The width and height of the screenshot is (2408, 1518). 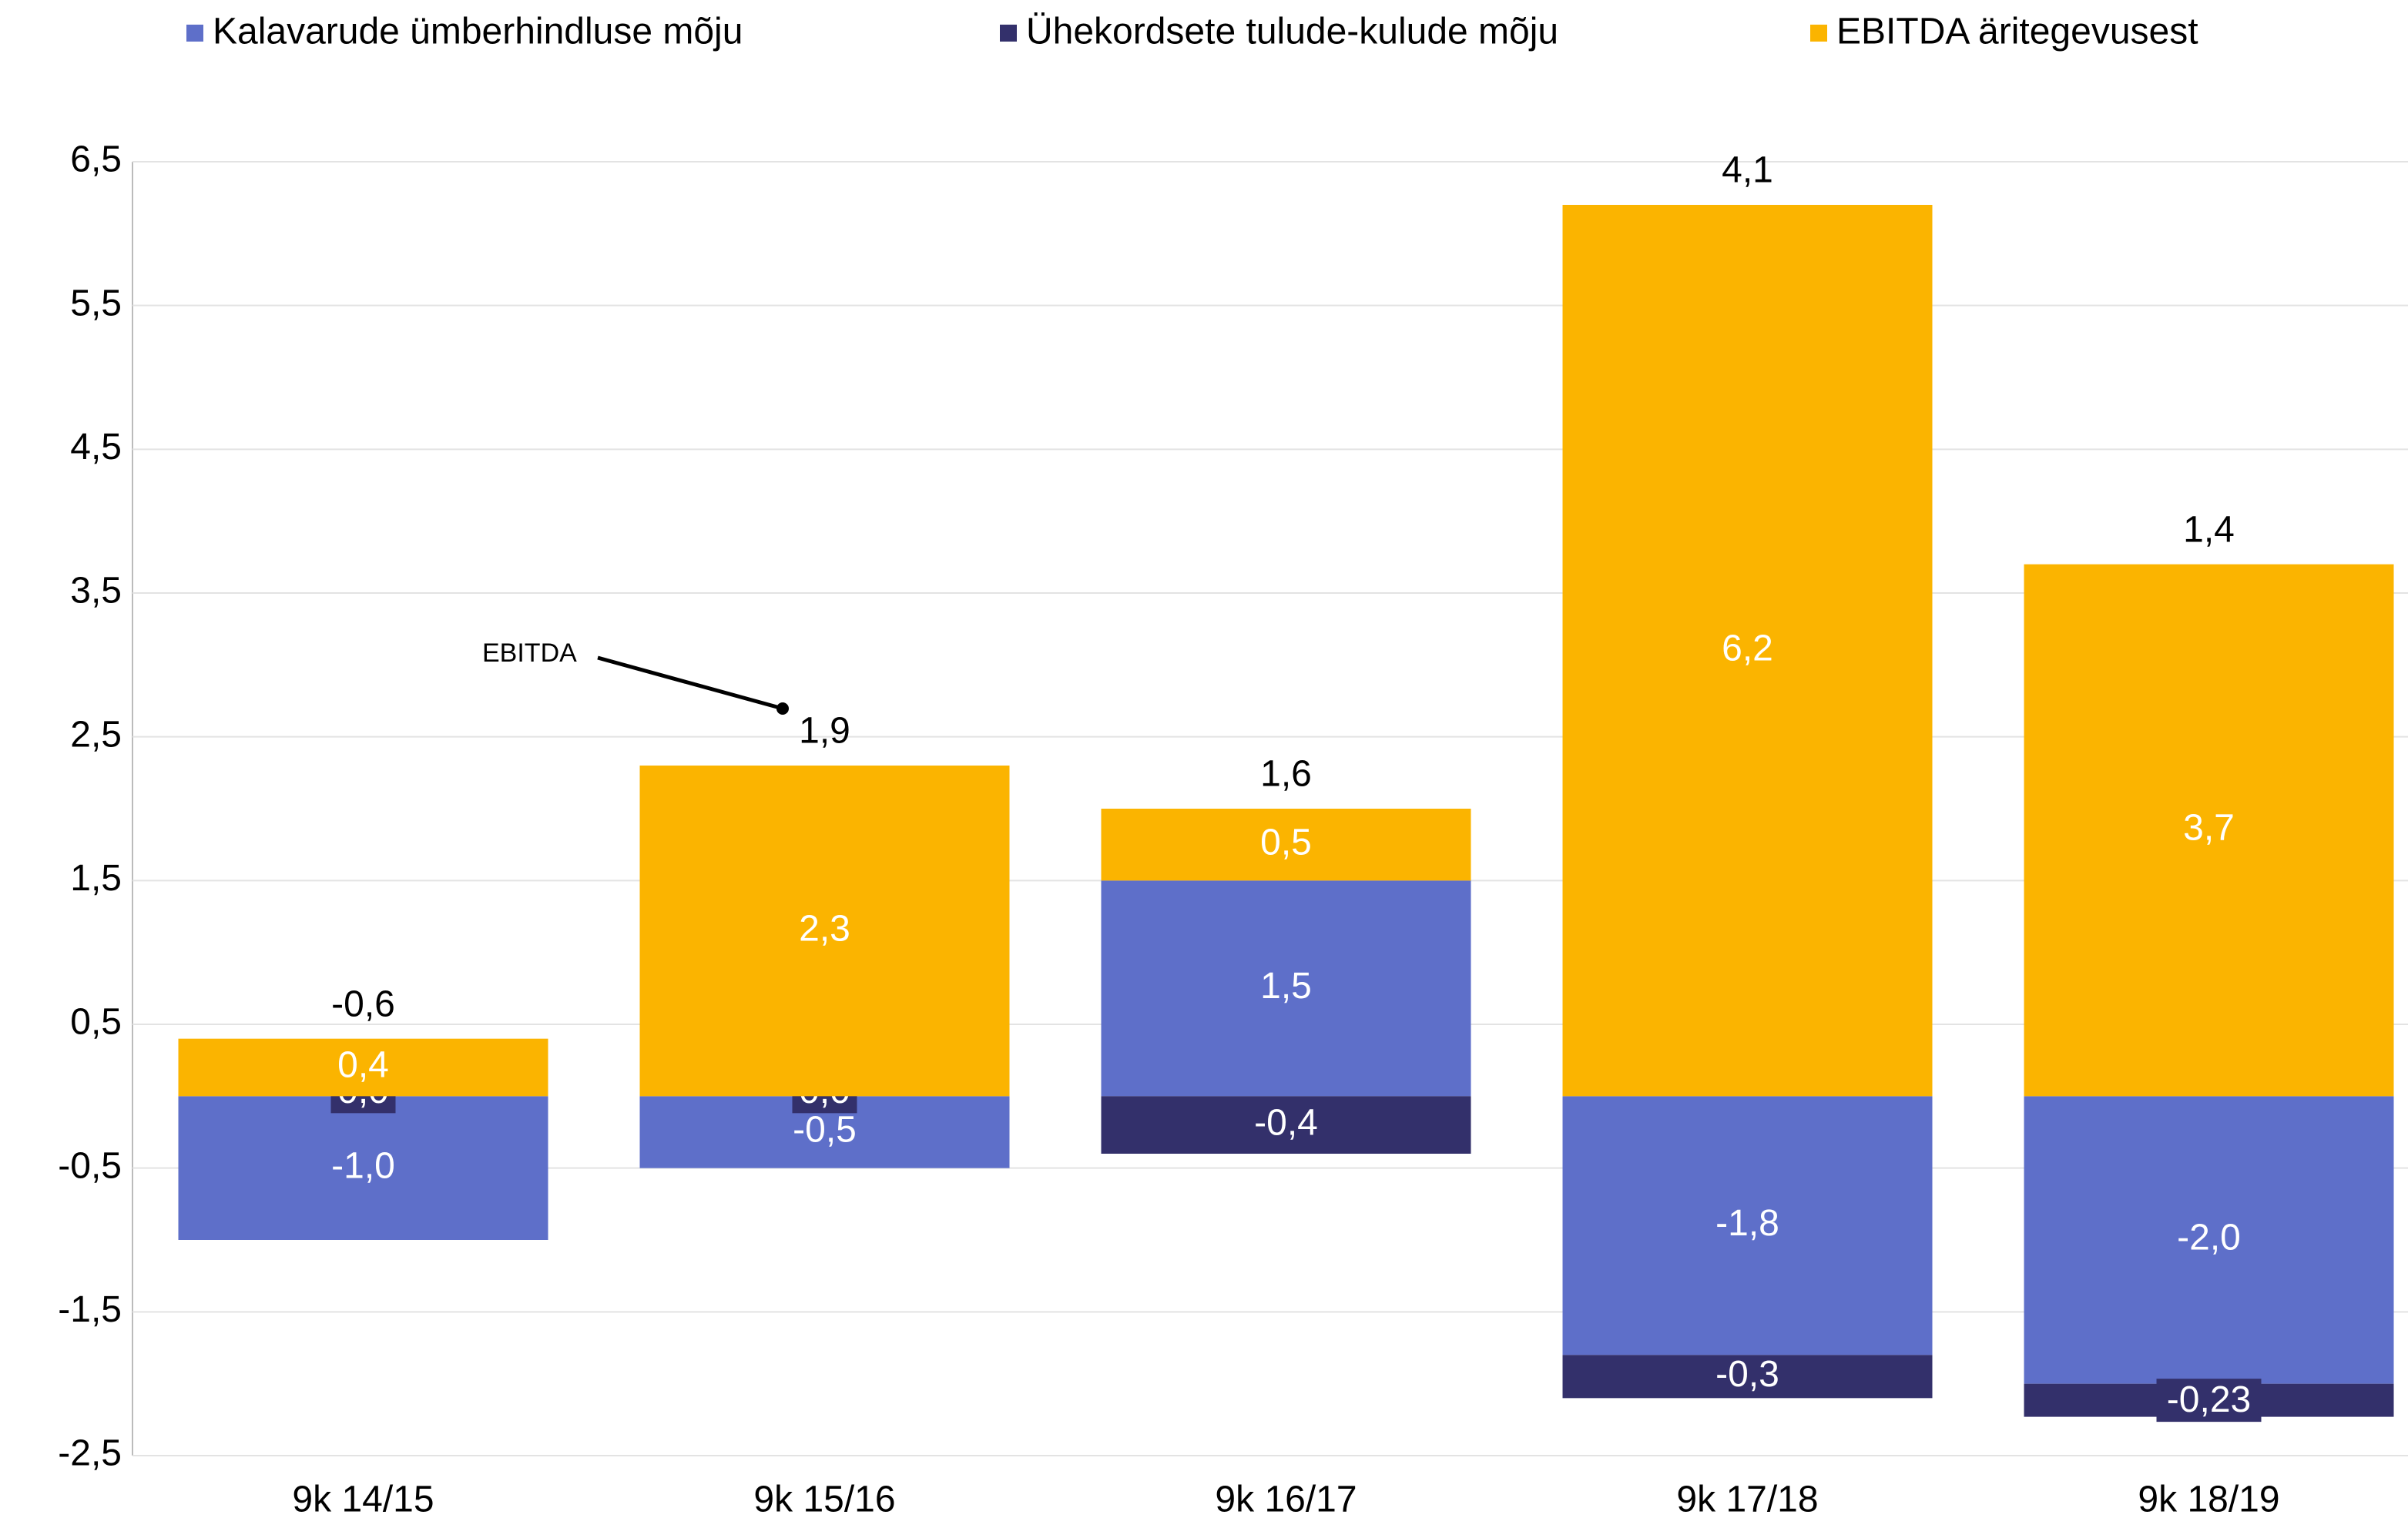 I want to click on legend-label: EBITDA äritegevusest, so click(x=2017, y=32).